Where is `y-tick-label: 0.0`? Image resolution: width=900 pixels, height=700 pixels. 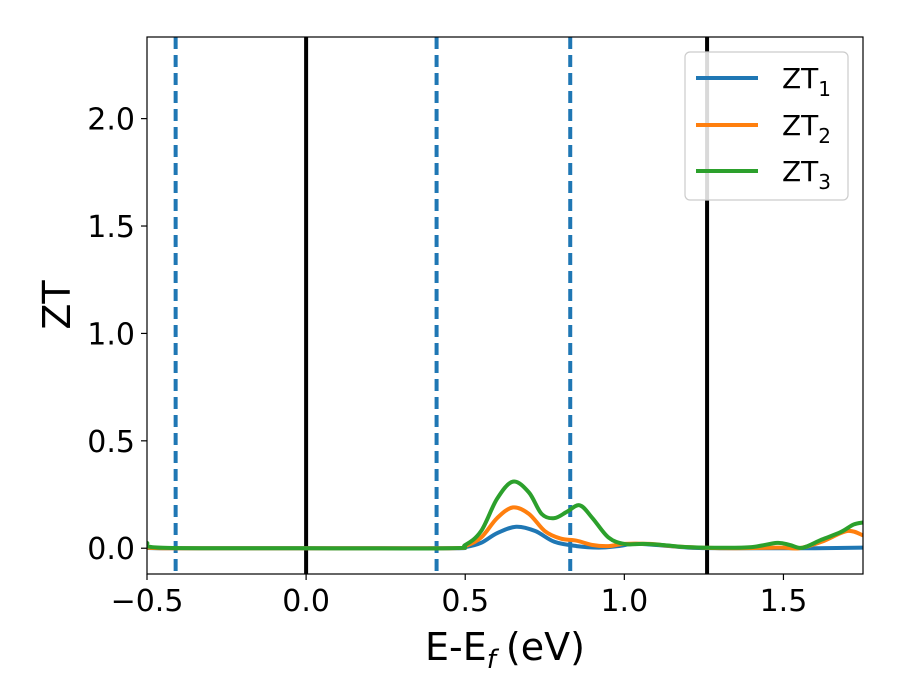
y-tick-label: 0.0 is located at coordinates (111, 549).